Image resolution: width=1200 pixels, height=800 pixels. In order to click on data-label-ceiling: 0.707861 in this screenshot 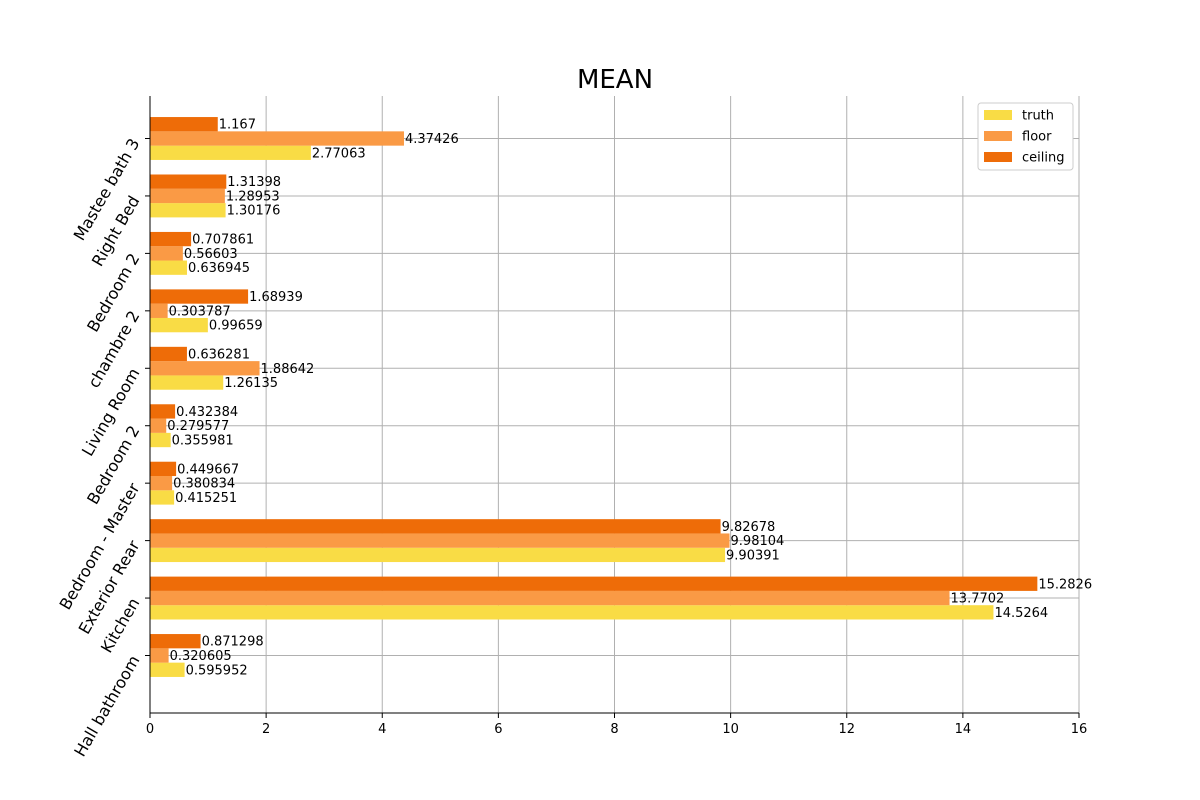, I will do `click(223, 240)`.